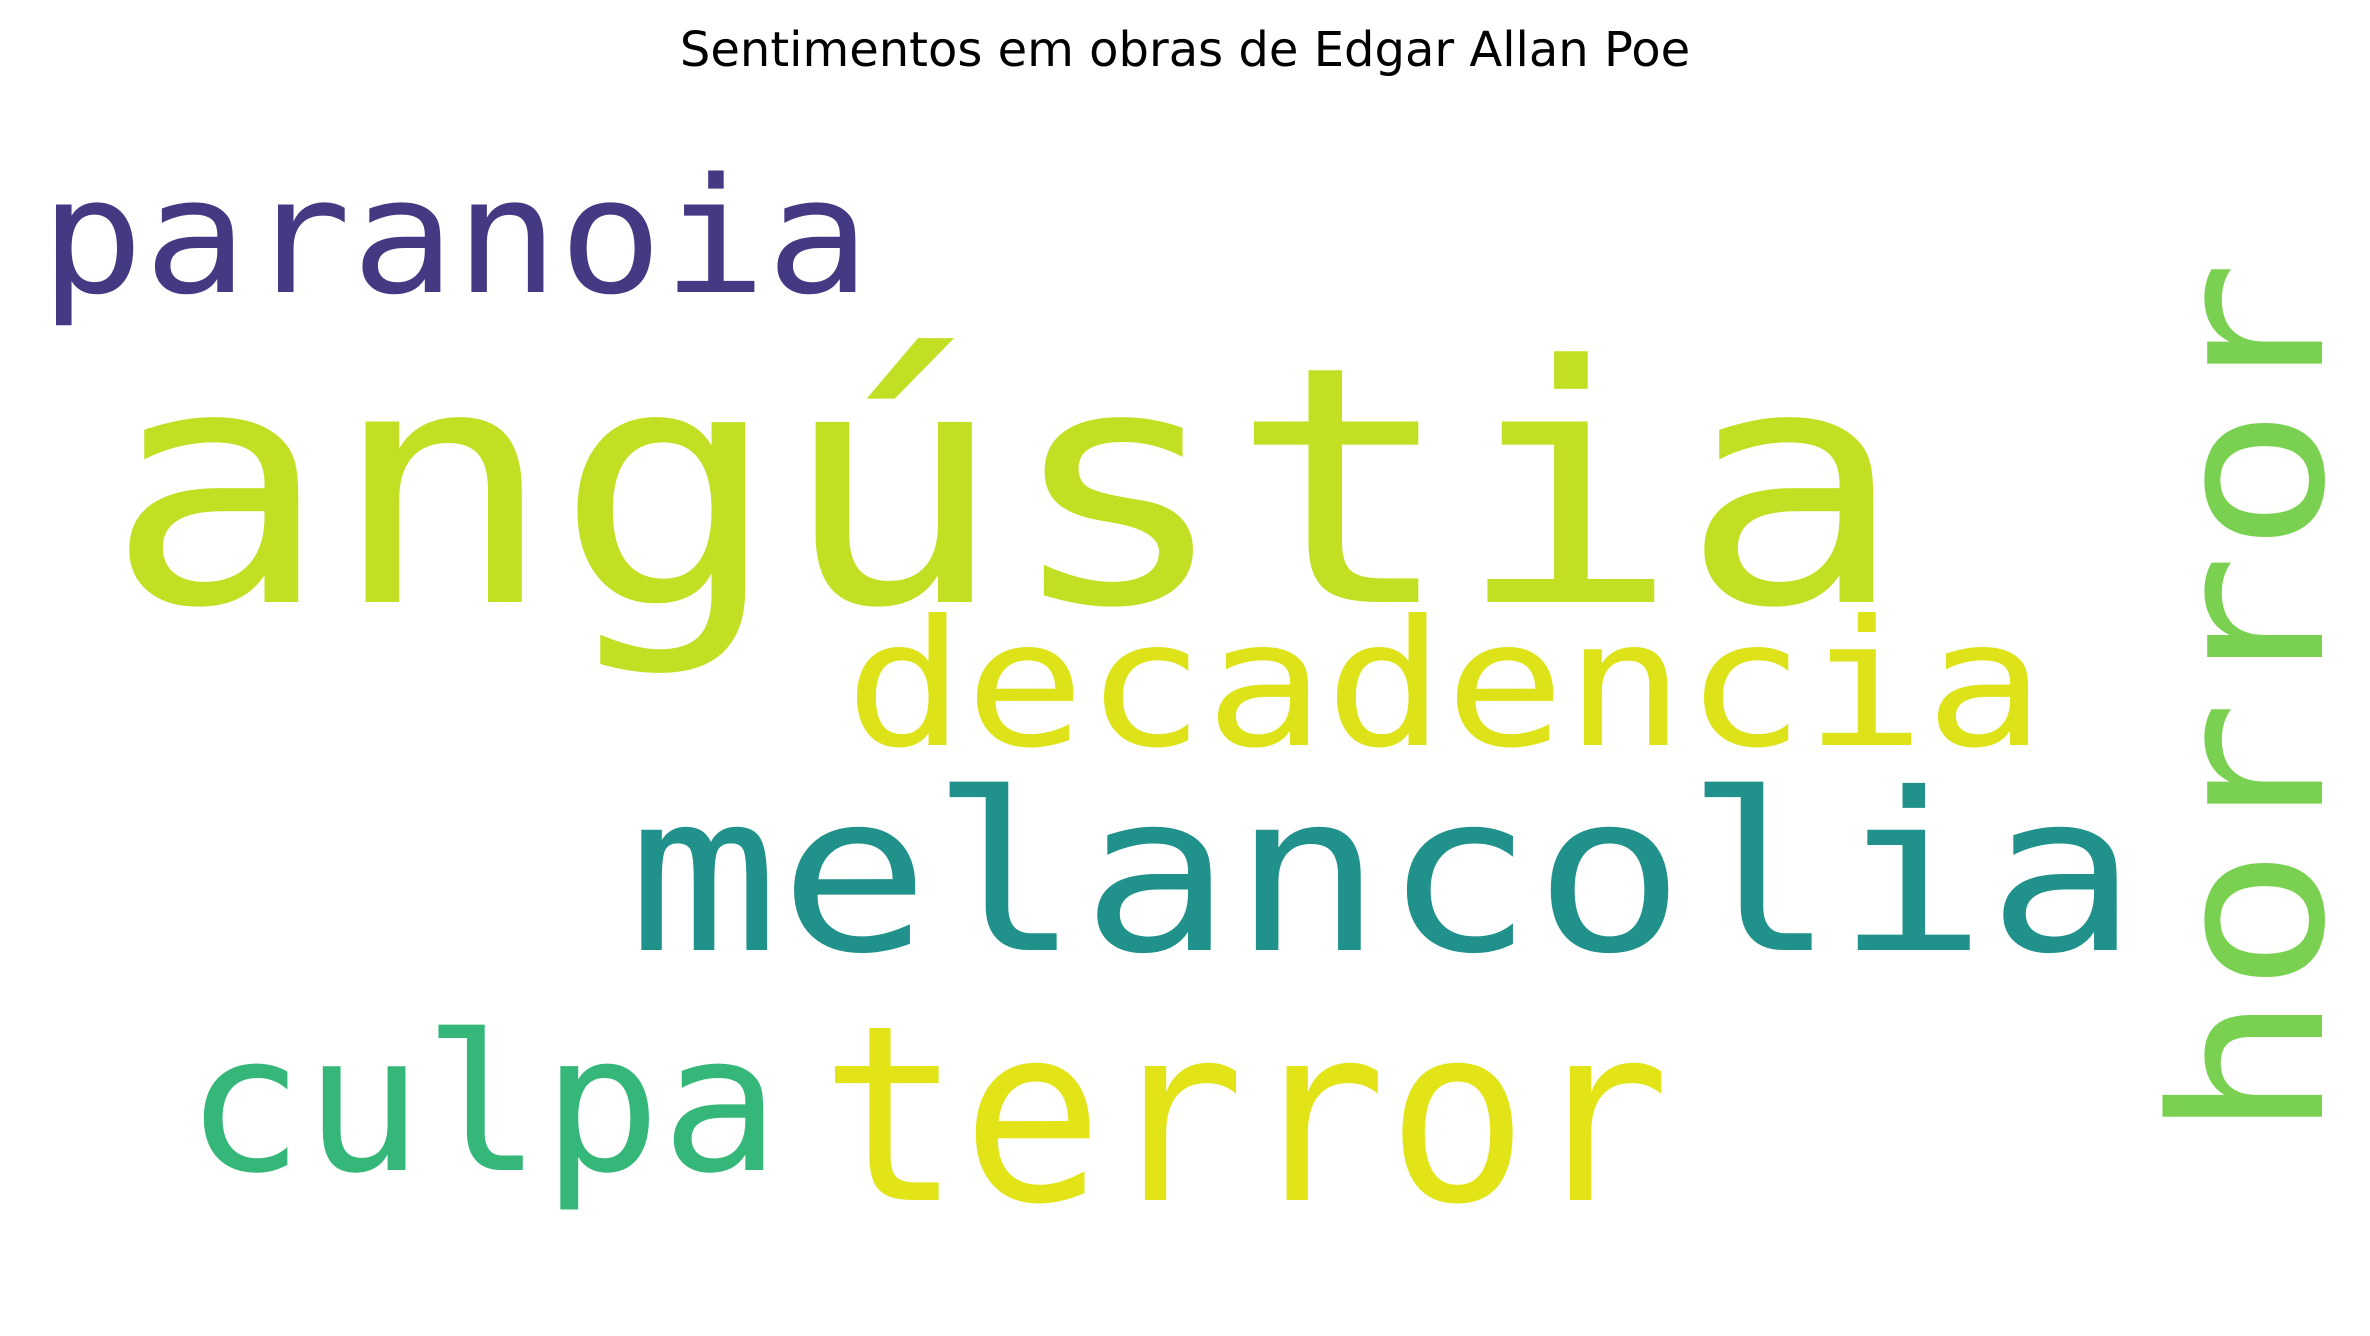  I want to click on word-decadencia: decadencia, so click(1445, 685).